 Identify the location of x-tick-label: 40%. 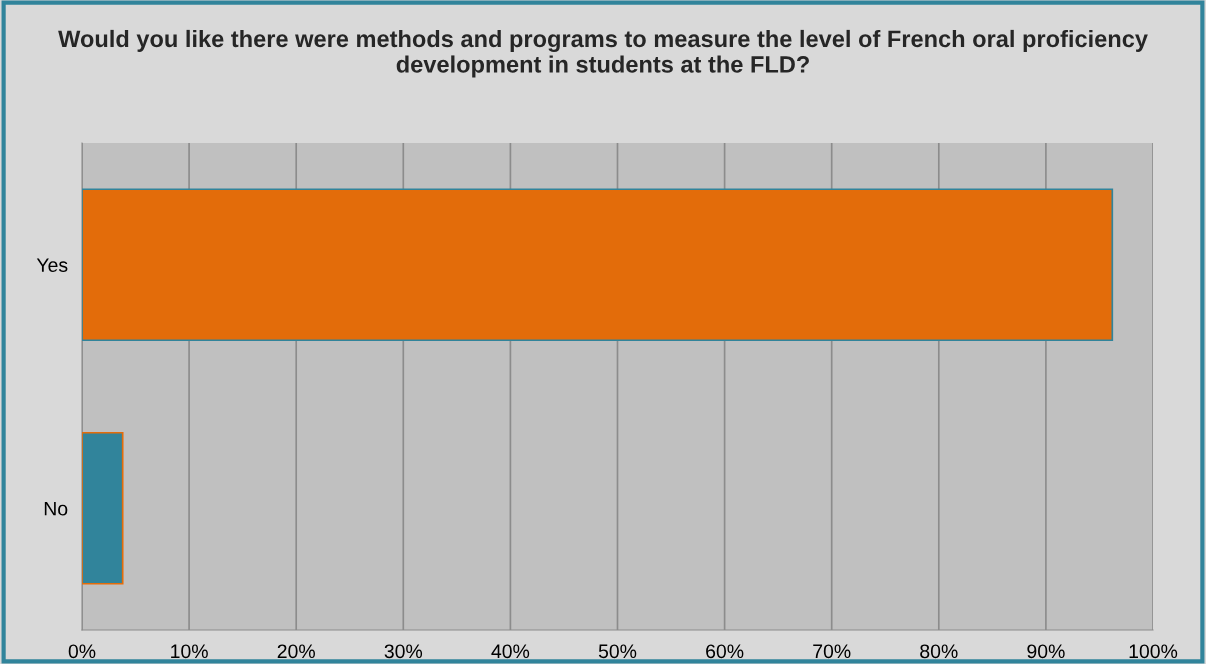
(510, 651).